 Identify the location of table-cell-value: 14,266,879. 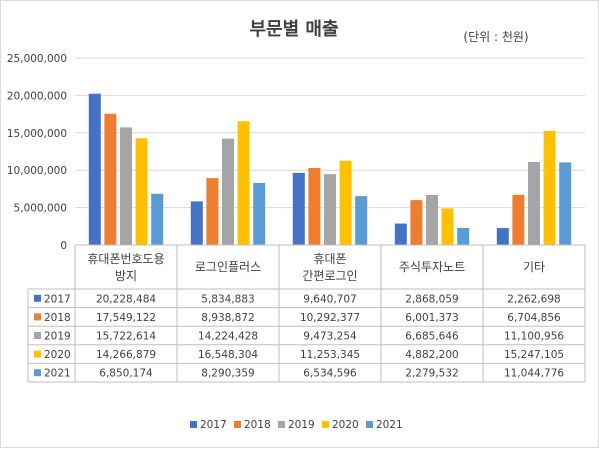
(126, 355).